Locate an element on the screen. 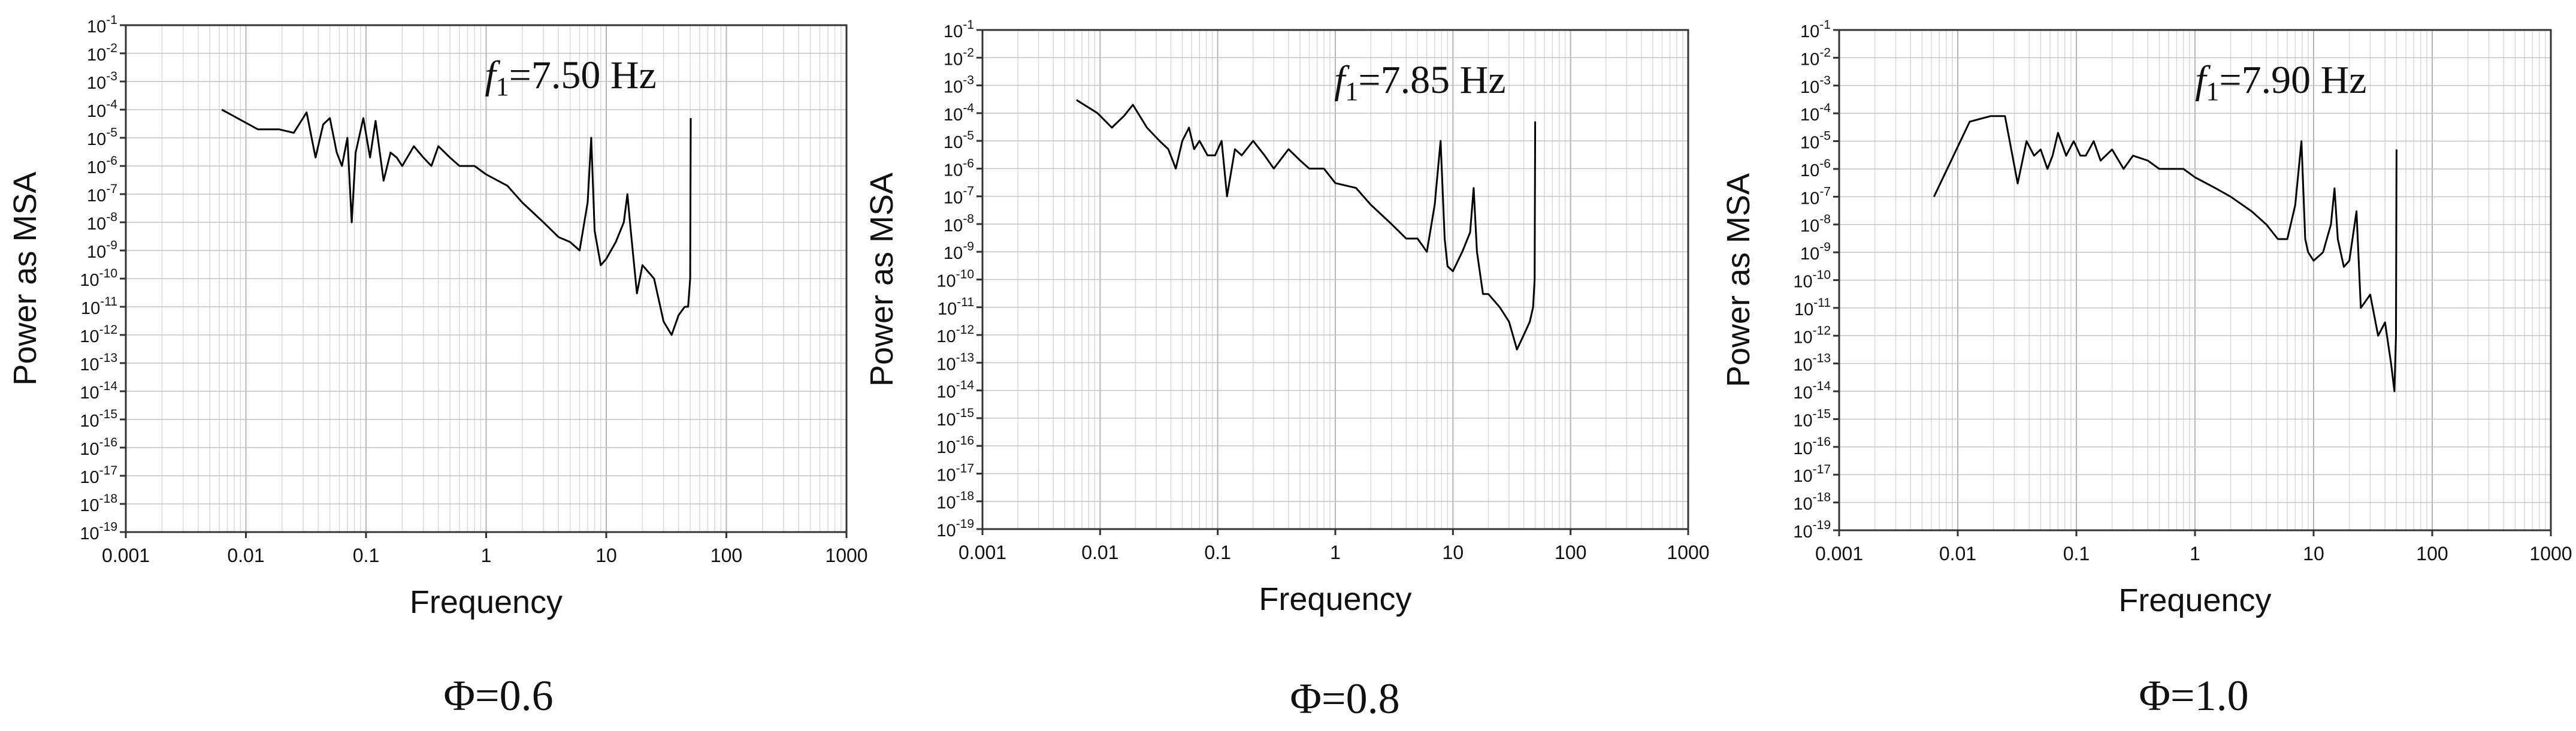  peak-label-rest: =7.50 Hz is located at coordinates (583, 75).